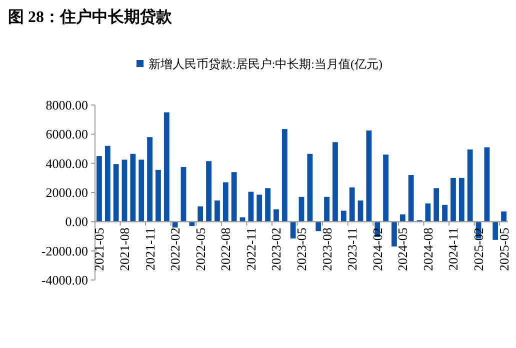 The height and width of the screenshot is (348, 516). Describe the element at coordinates (200, 250) in the screenshot. I see `x-tick-label: 2022-05` at that location.